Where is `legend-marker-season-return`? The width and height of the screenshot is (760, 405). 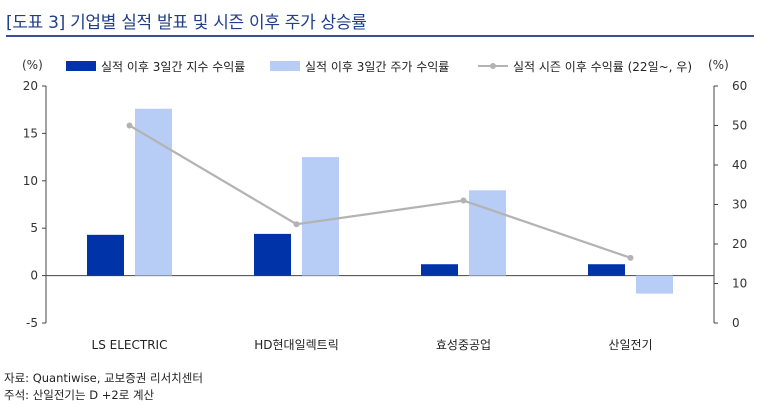
legend-marker-season-return is located at coordinates (493, 66).